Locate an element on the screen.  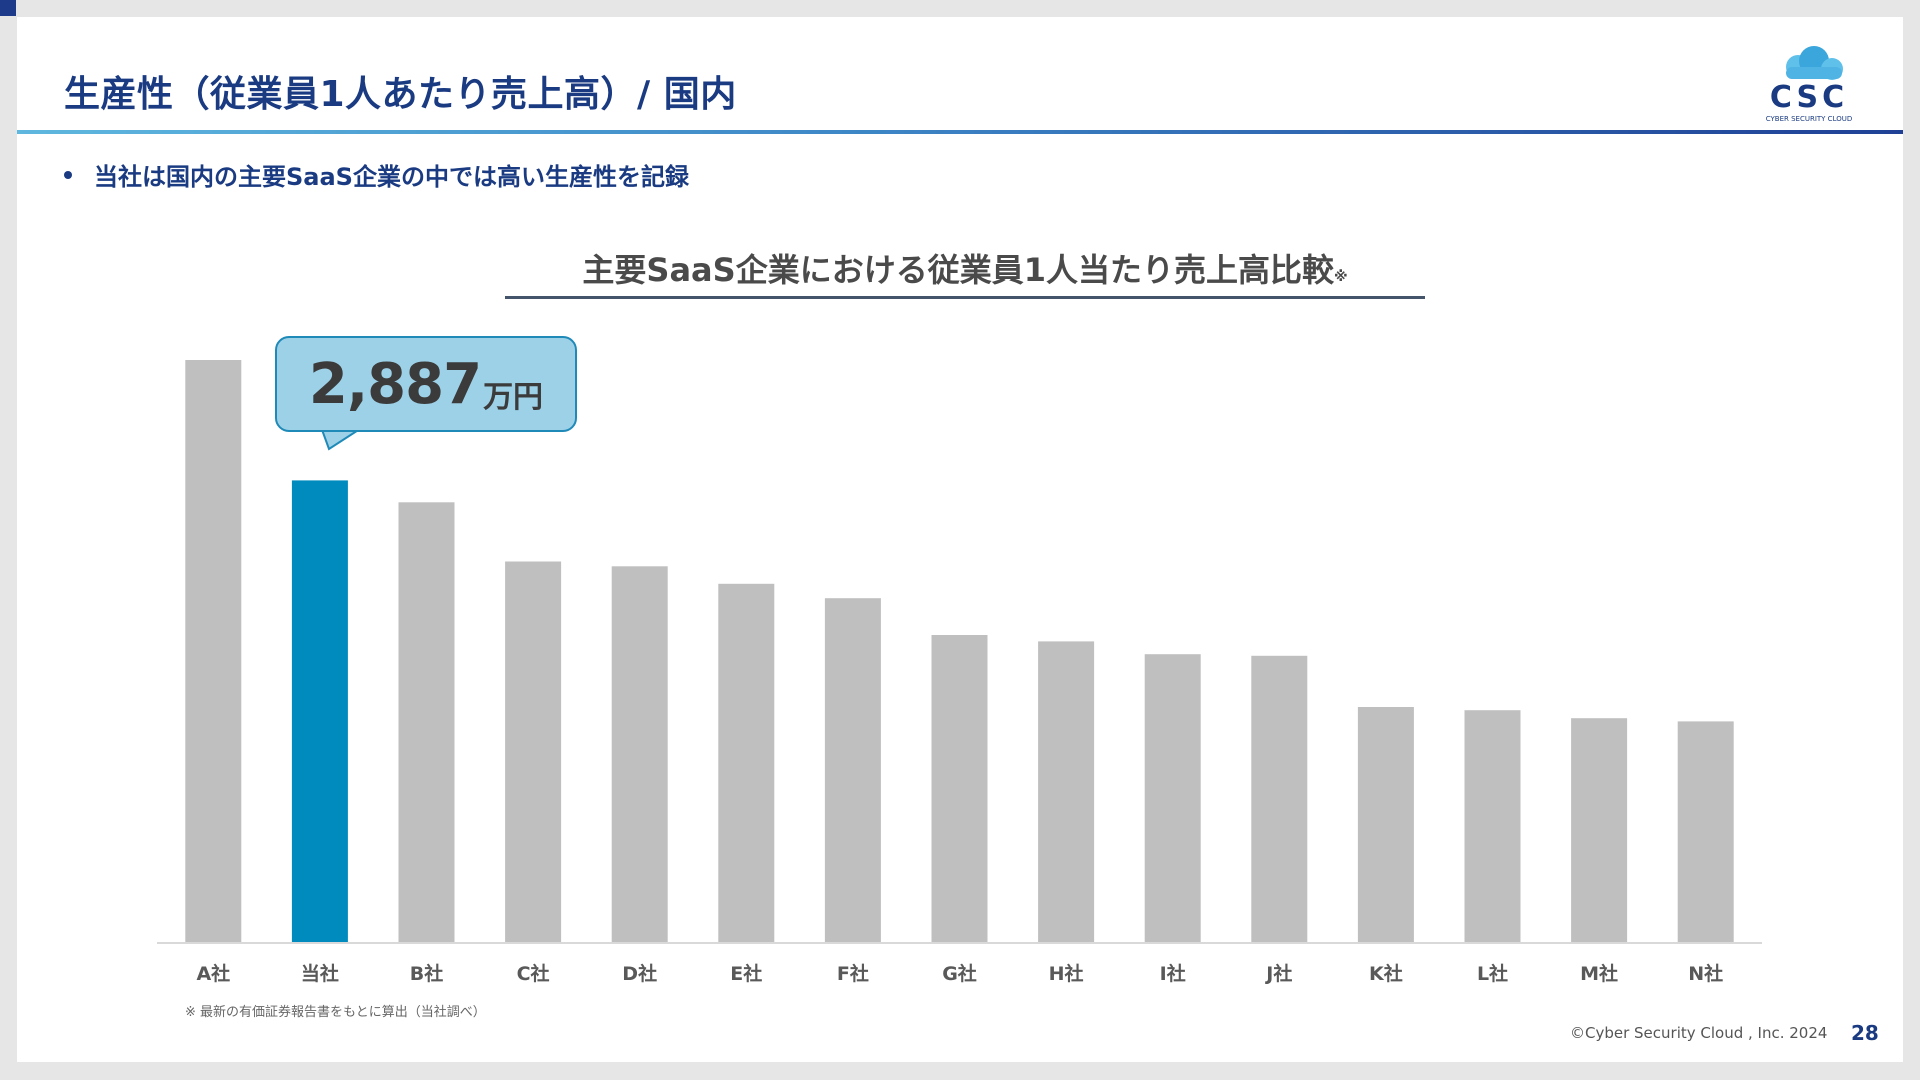
x-axis-labels: A社 当社 B社 C社 D社 E社 F社 G社 H社 I社 J社 K社 L社 M社 N社 is located at coordinates (959, 973).